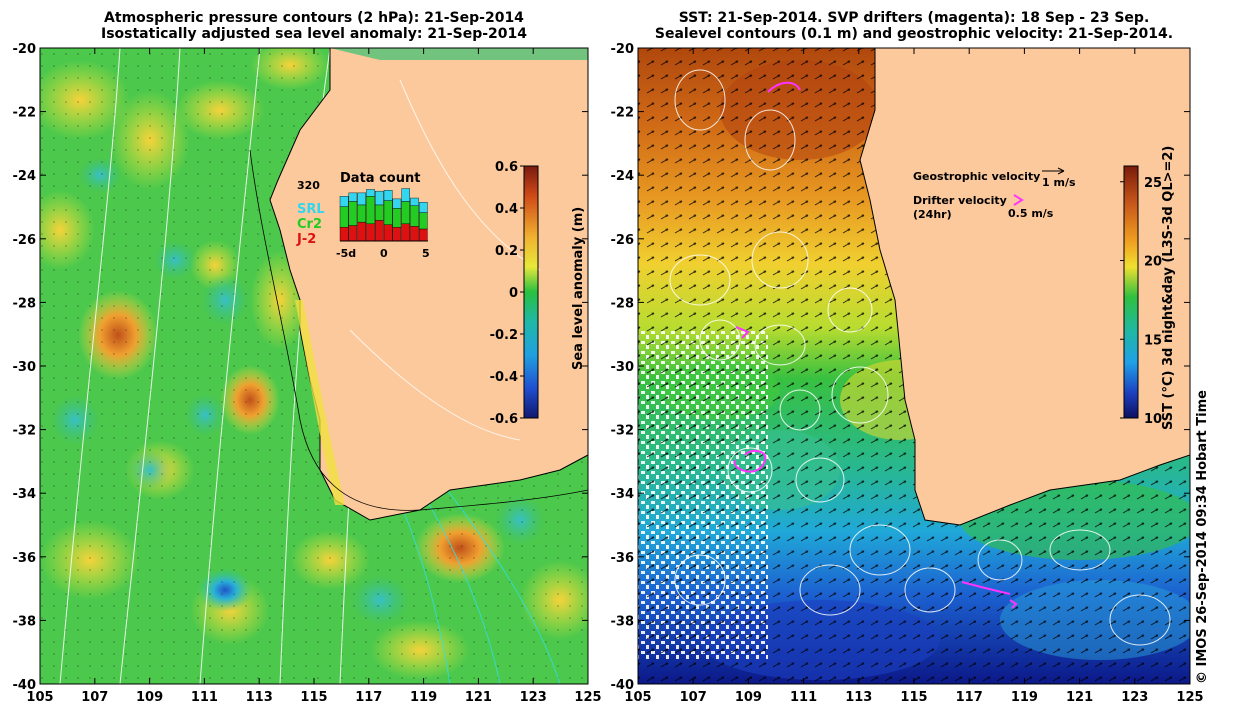  I want to click on sst-colorbar-ramp, so click(1131, 292).